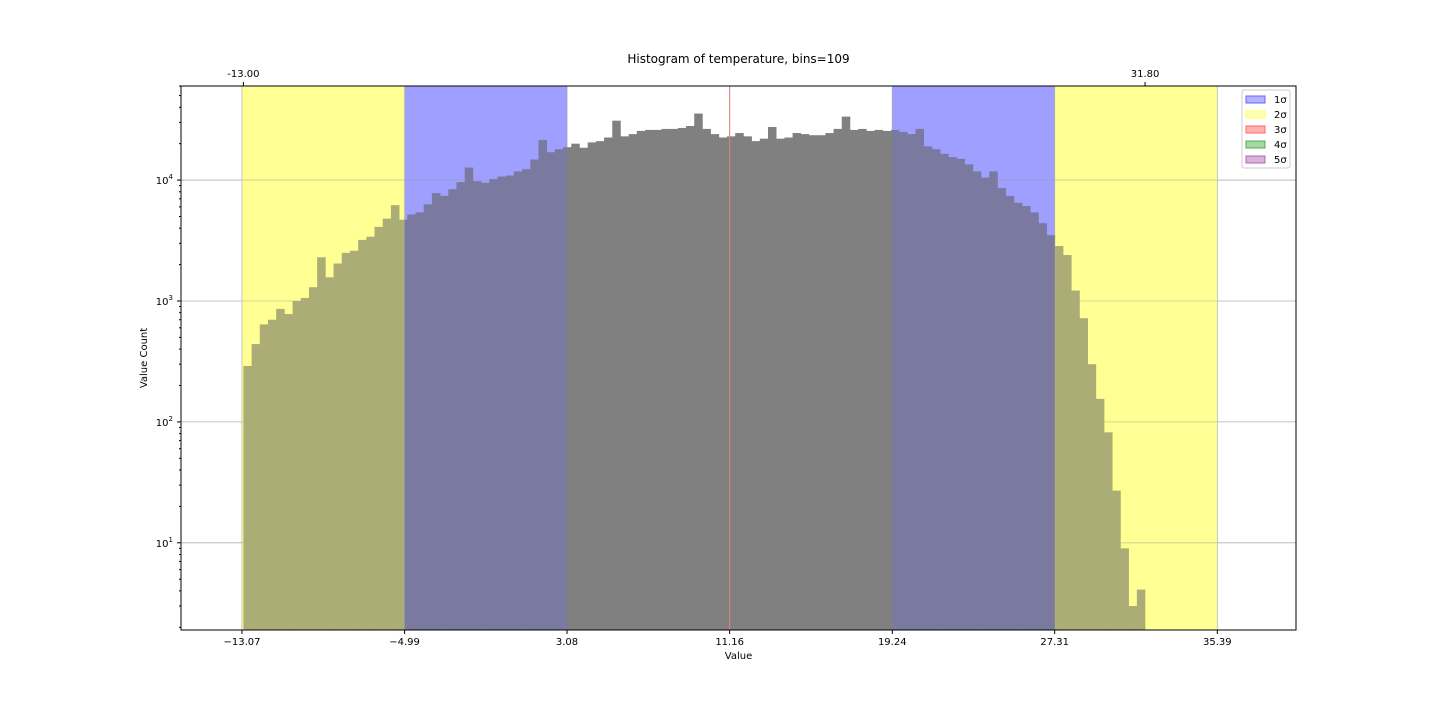  What do you see at coordinates (1145, 74) in the screenshot?
I see `top-tick-label: 31.80` at bounding box center [1145, 74].